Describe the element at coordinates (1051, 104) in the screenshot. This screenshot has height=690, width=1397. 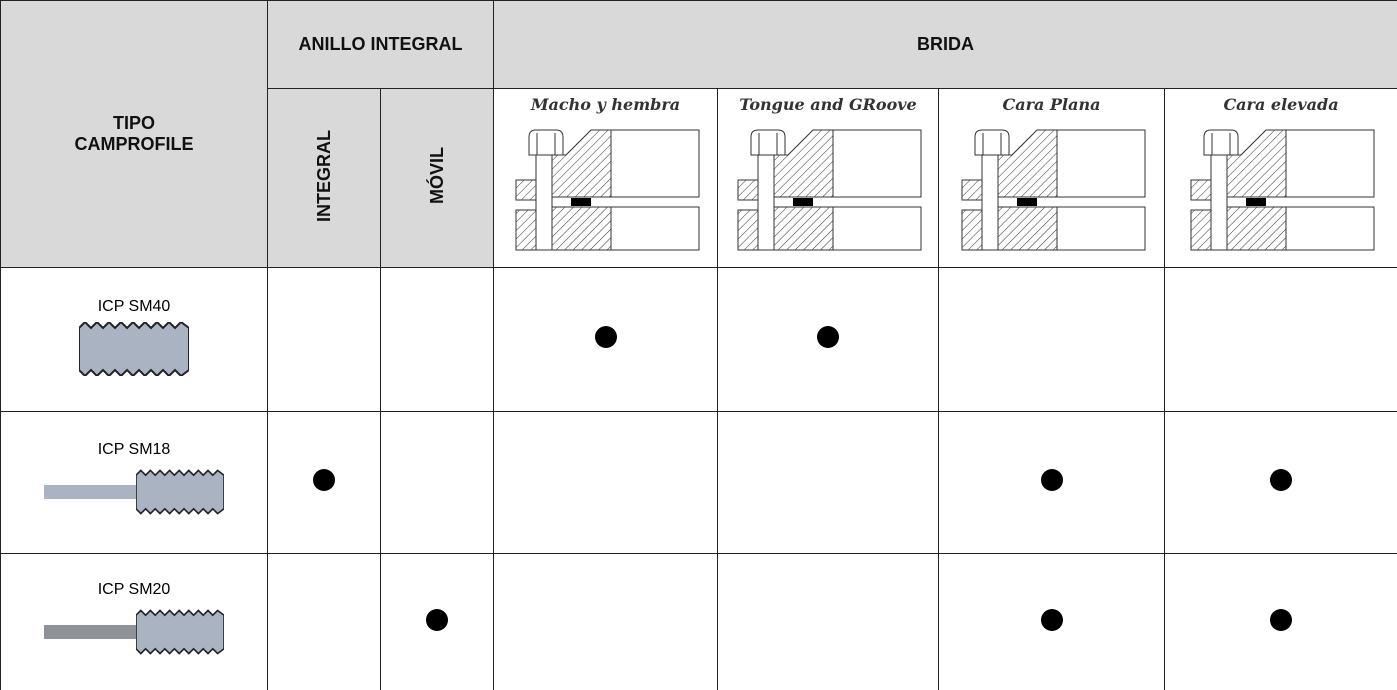
I see `column-label: Cara Plana` at that location.